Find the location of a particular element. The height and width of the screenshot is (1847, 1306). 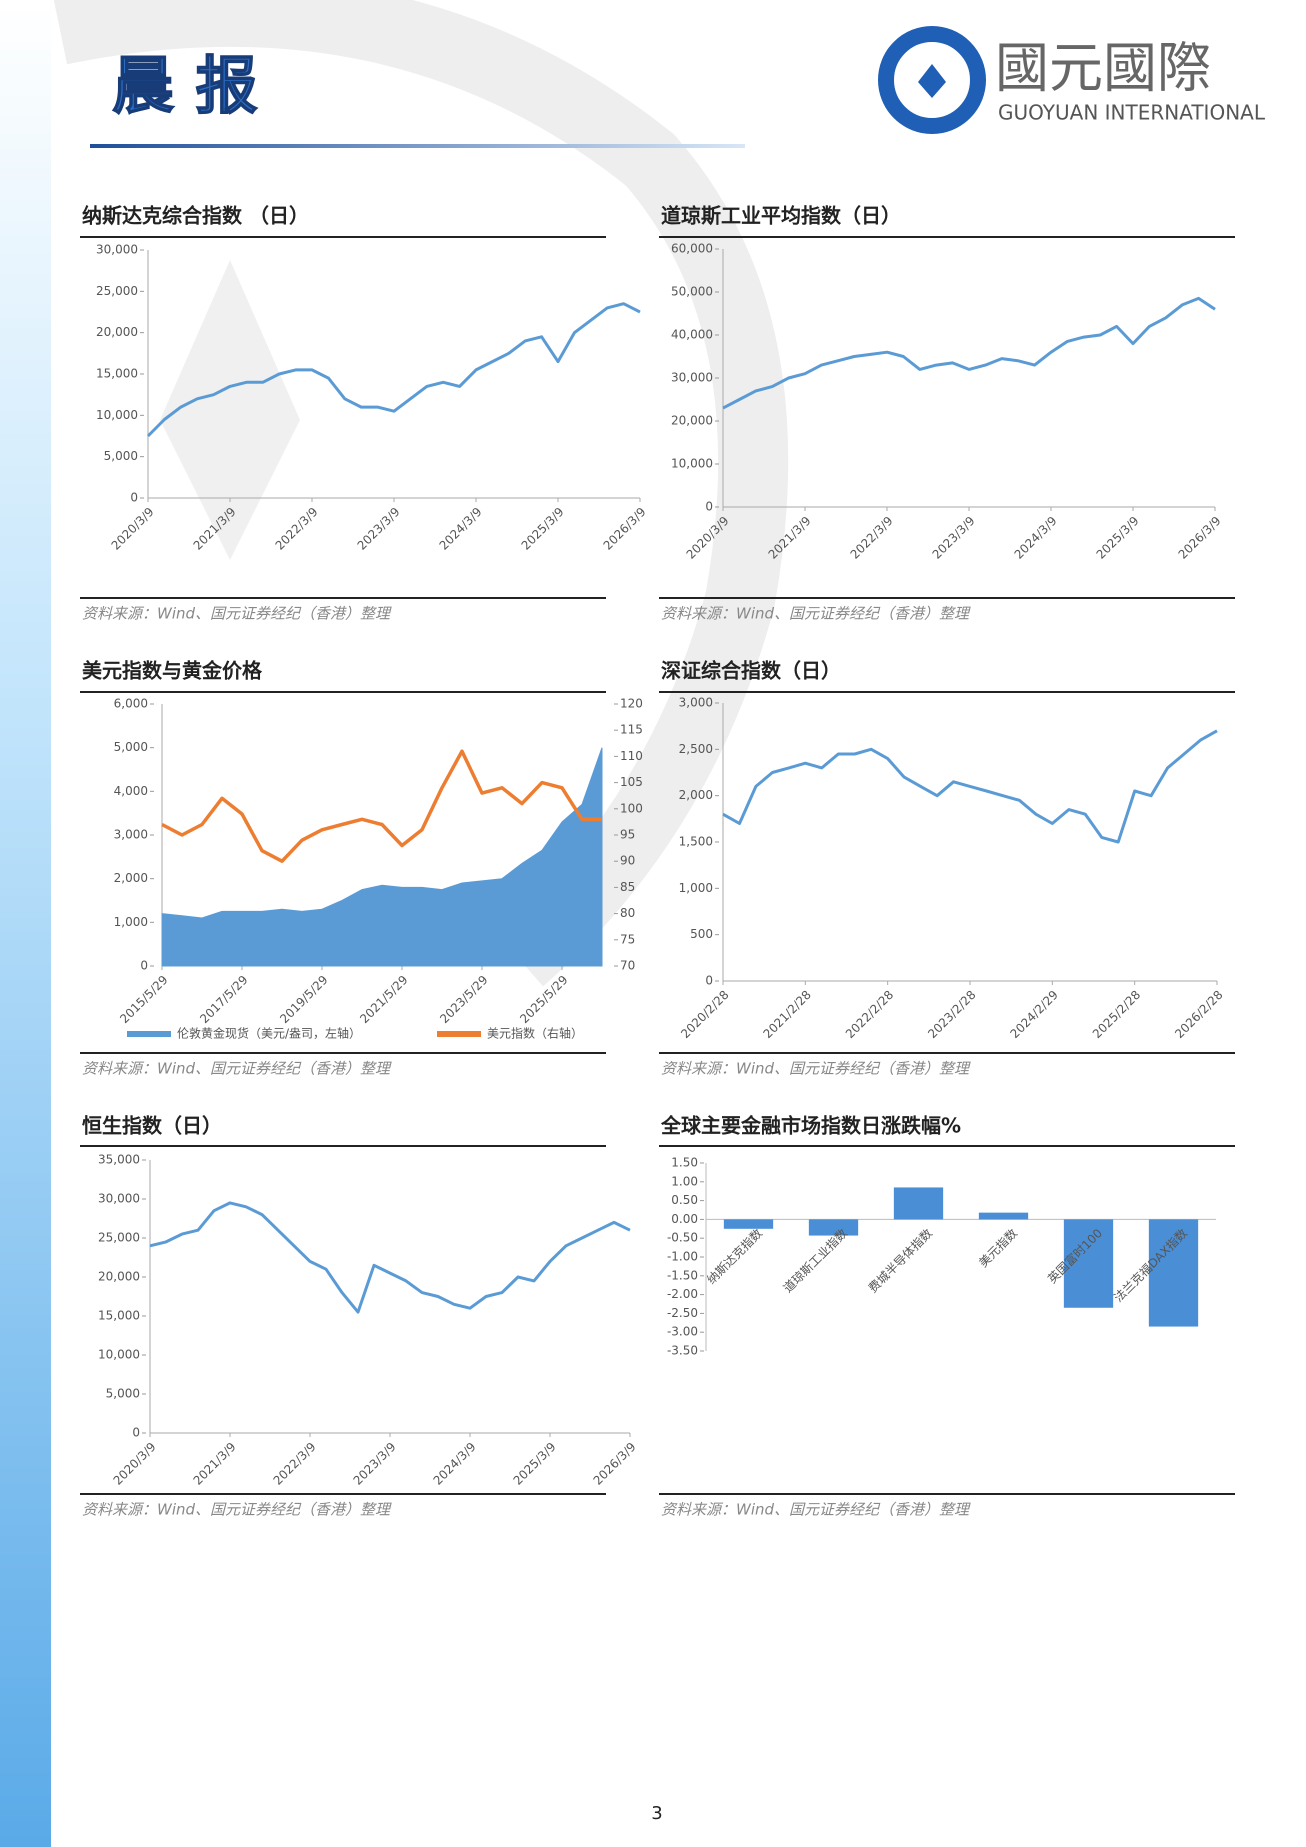

y-tick-label: 105 is located at coordinates (631, 782).